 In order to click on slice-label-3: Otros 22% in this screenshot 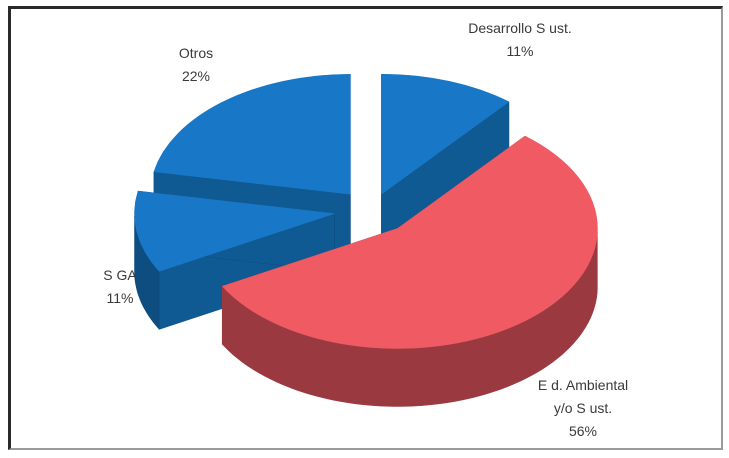, I will do `click(196, 64)`.